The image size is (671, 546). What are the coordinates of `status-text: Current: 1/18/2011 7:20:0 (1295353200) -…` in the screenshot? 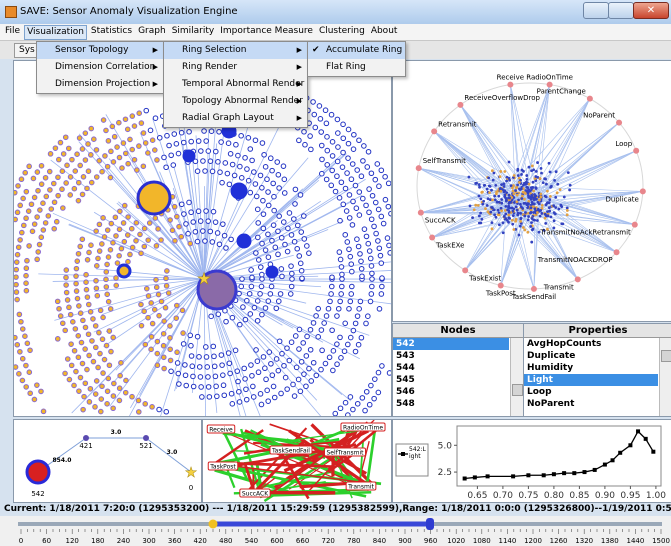 It's located at (337, 509).